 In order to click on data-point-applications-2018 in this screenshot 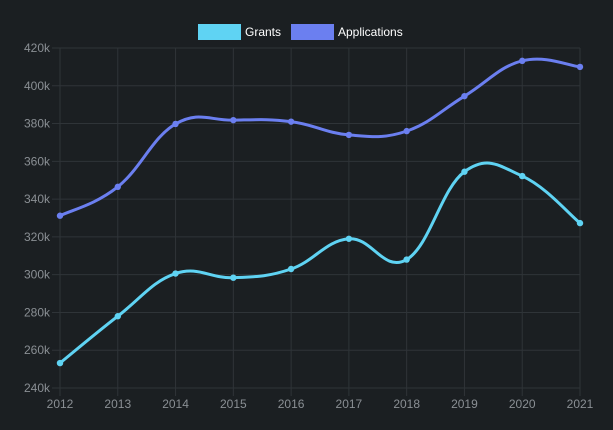, I will do `click(406, 131)`.